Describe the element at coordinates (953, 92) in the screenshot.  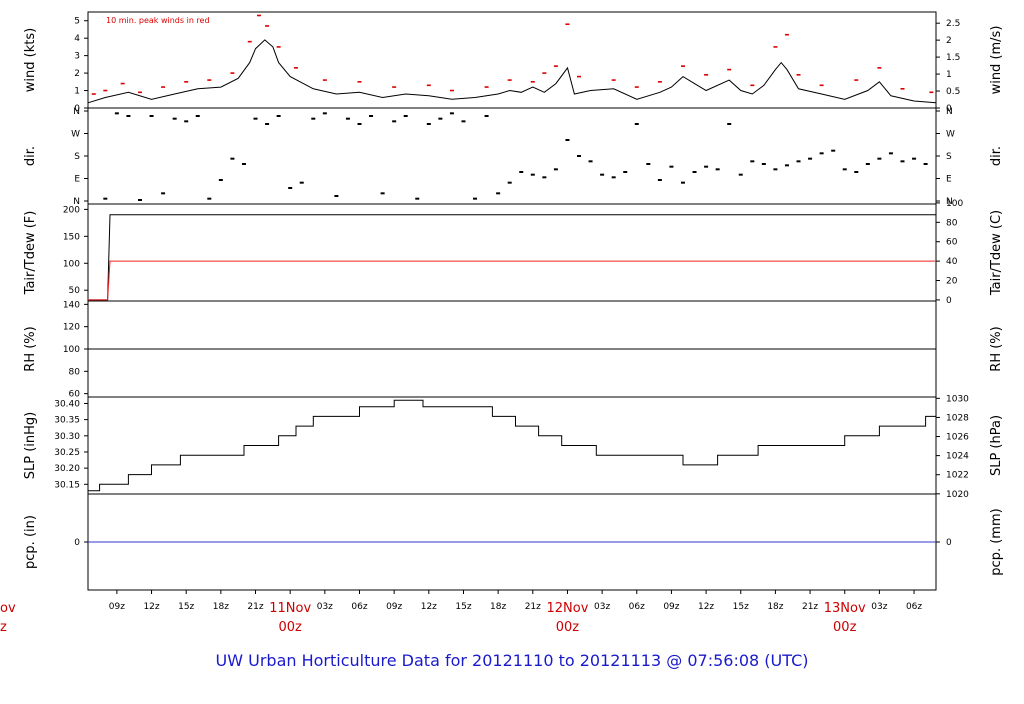
I see `y-tick-label-right: 0.5` at that location.